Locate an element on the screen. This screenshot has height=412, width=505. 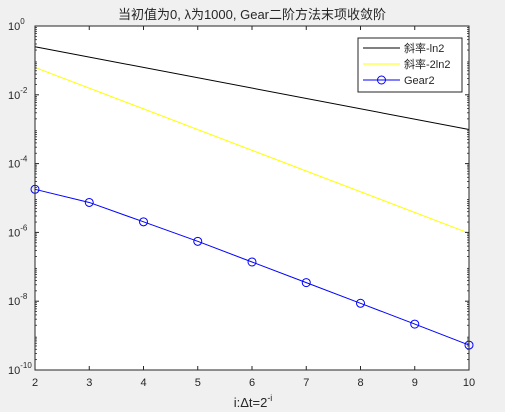
x-tick-label-2: 4 is located at coordinates (143, 383).